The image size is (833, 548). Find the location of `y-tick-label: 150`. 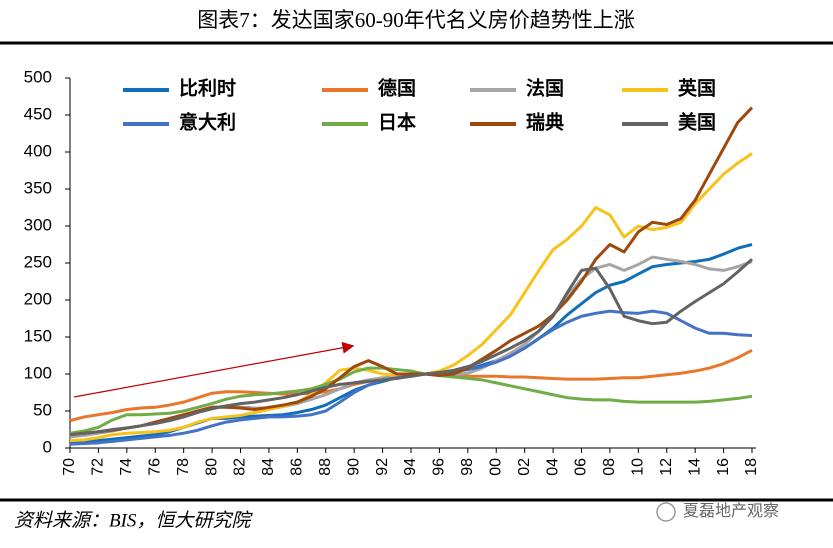

y-tick-label: 150 is located at coordinates (38, 335).